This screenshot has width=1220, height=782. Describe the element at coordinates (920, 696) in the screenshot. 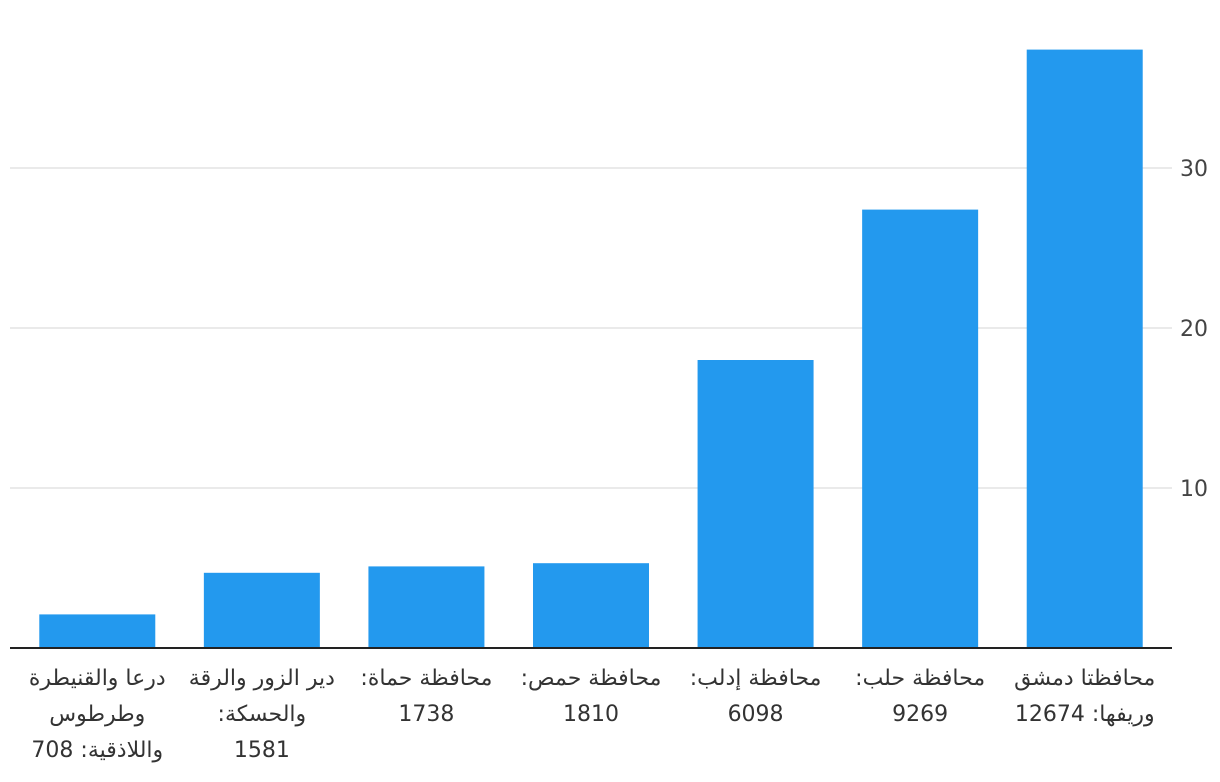

I see `category-label: محافظة حلب: 9269` at that location.